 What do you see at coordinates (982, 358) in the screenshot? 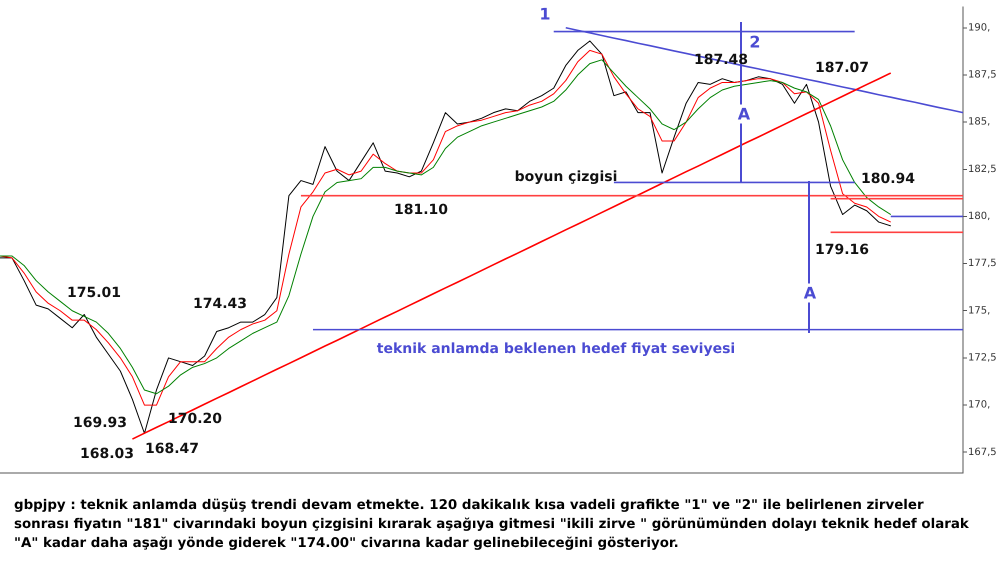
I see `y-tick-label: 172,5` at bounding box center [982, 358].